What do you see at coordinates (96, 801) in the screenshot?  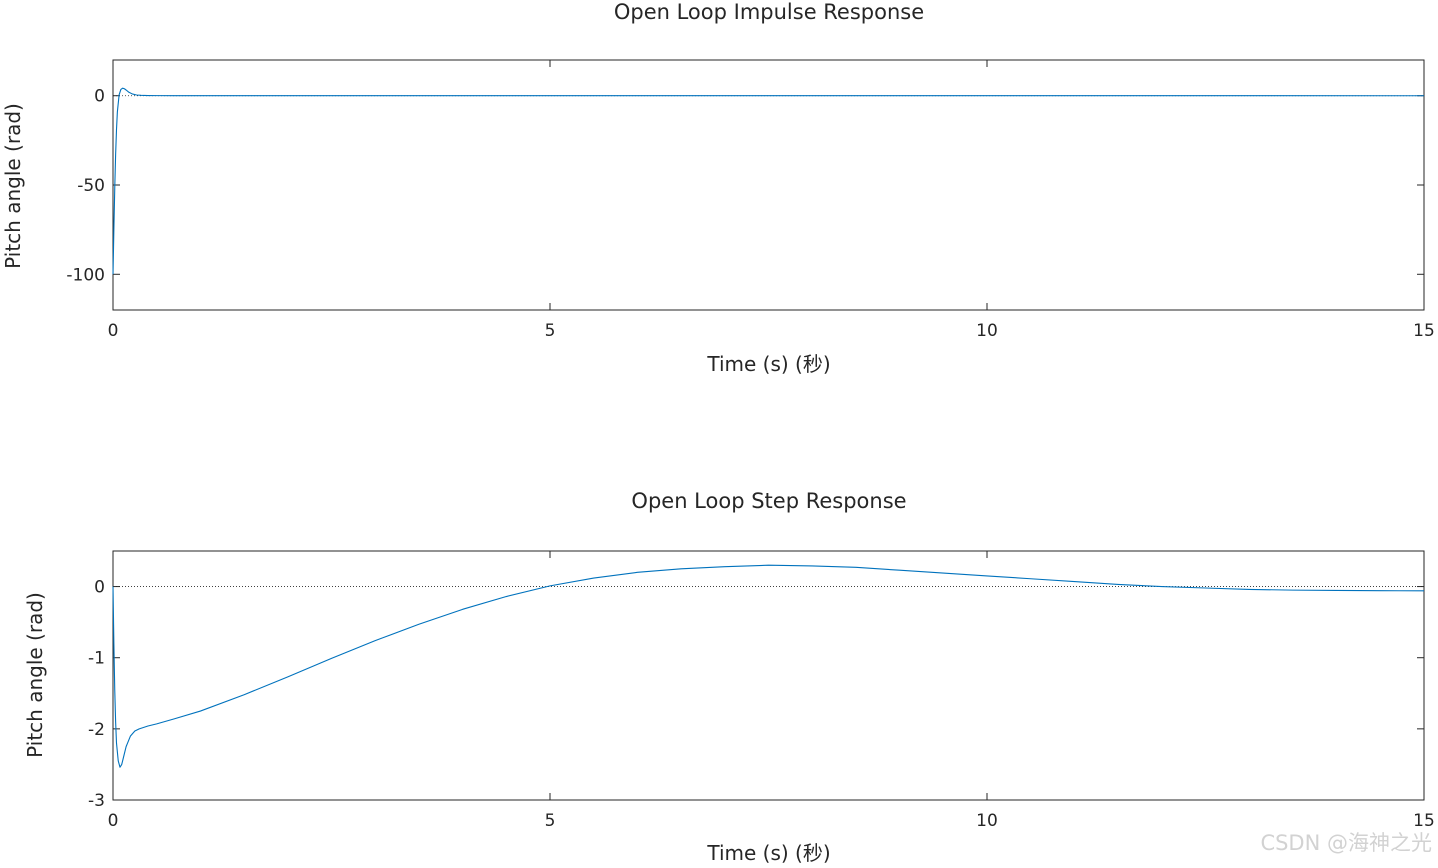 I see `y-tick-label: -3` at bounding box center [96, 801].